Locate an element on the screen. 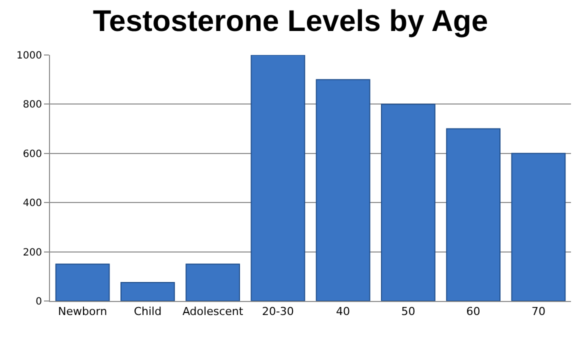 The image size is (581, 341). x-tick-label: 60 is located at coordinates (473, 311).